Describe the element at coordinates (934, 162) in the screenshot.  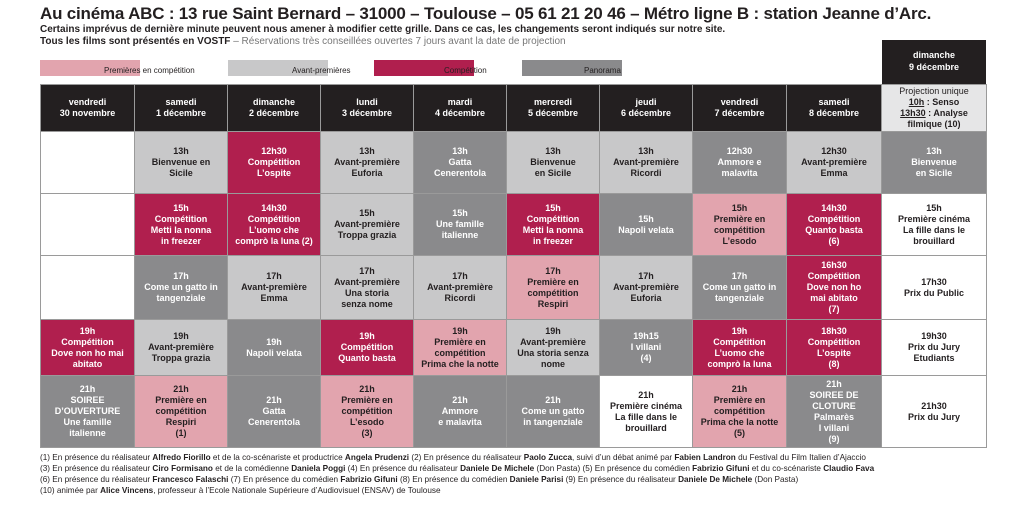
I see `screening-text: Bienvenue` at that location.